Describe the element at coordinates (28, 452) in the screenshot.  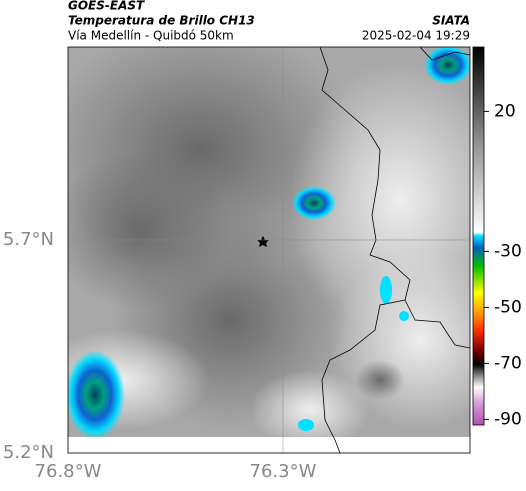
I see `y-tick-label: 5.2°N` at that location.